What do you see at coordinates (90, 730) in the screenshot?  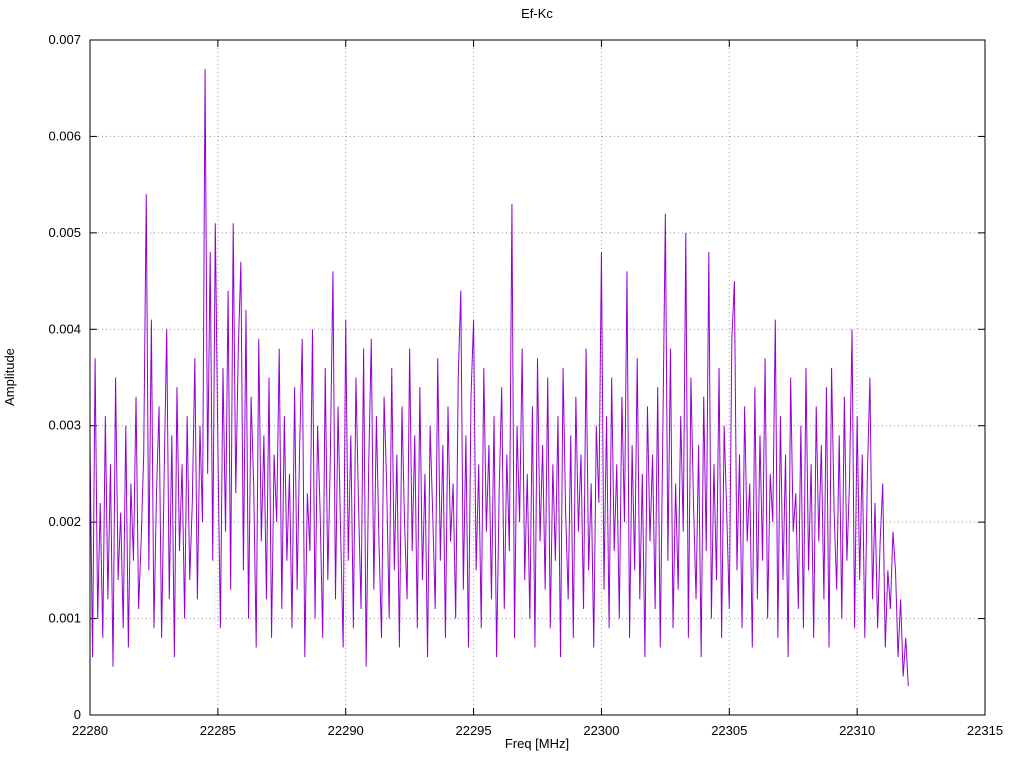 I see `x-tick-label: 22280` at bounding box center [90, 730].